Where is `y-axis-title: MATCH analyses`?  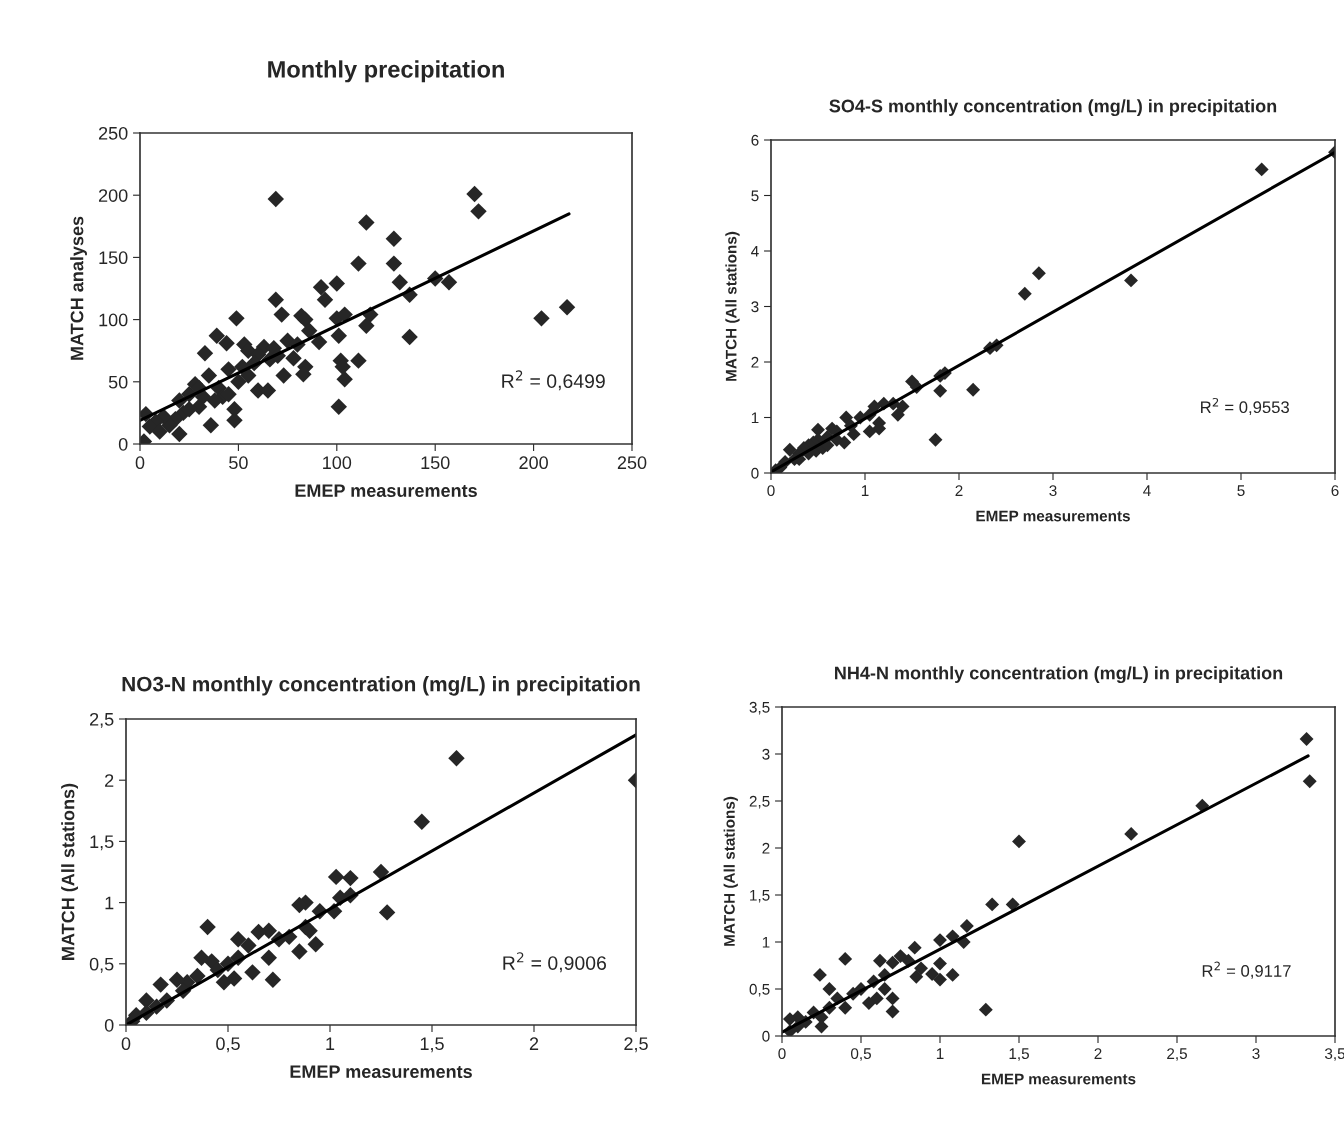 y-axis-title: MATCH analyses is located at coordinates (78, 288).